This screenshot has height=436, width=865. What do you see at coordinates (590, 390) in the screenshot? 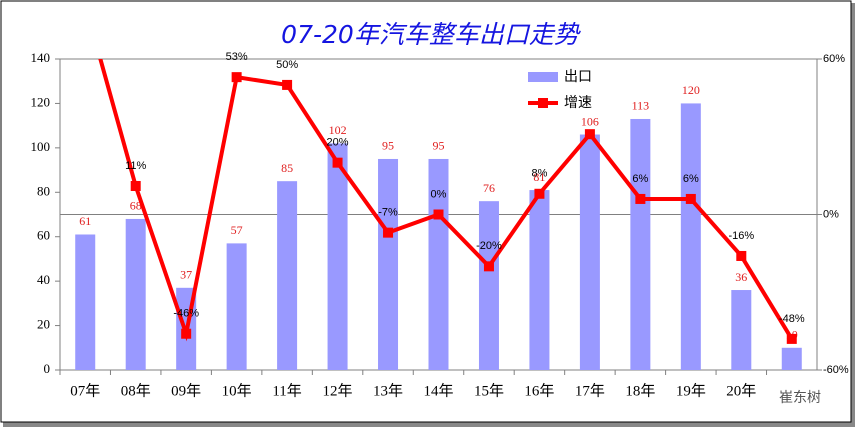
I see `x-tick-label: 17年` at bounding box center [590, 390].